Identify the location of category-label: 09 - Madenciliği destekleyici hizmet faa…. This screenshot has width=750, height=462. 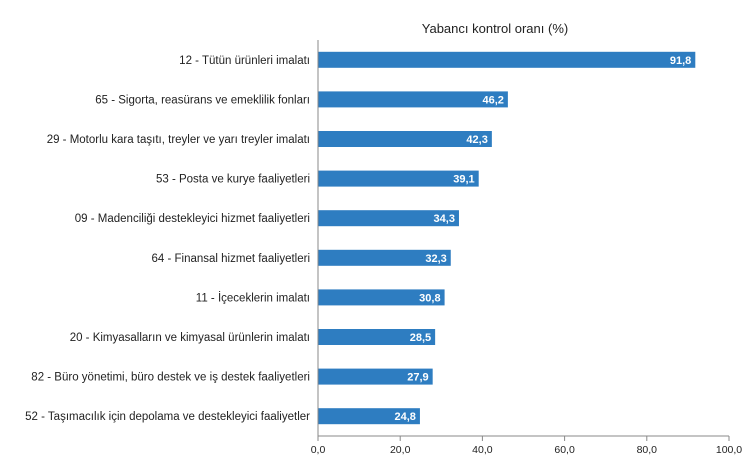
(192, 219).